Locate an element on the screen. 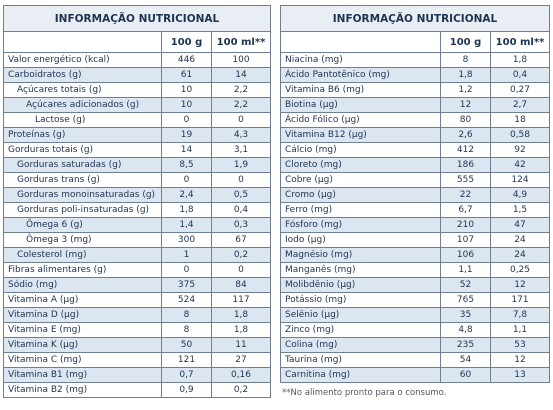 This screenshot has height=410, width=553. nutrient-value: 765 is located at coordinates (465, 300).